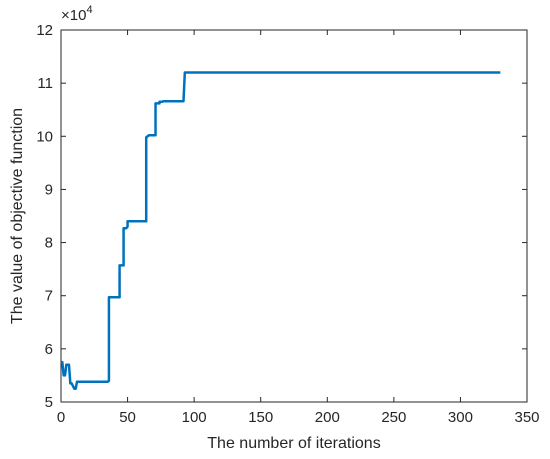  I want to click on y-tick-label: 6, so click(49, 349).